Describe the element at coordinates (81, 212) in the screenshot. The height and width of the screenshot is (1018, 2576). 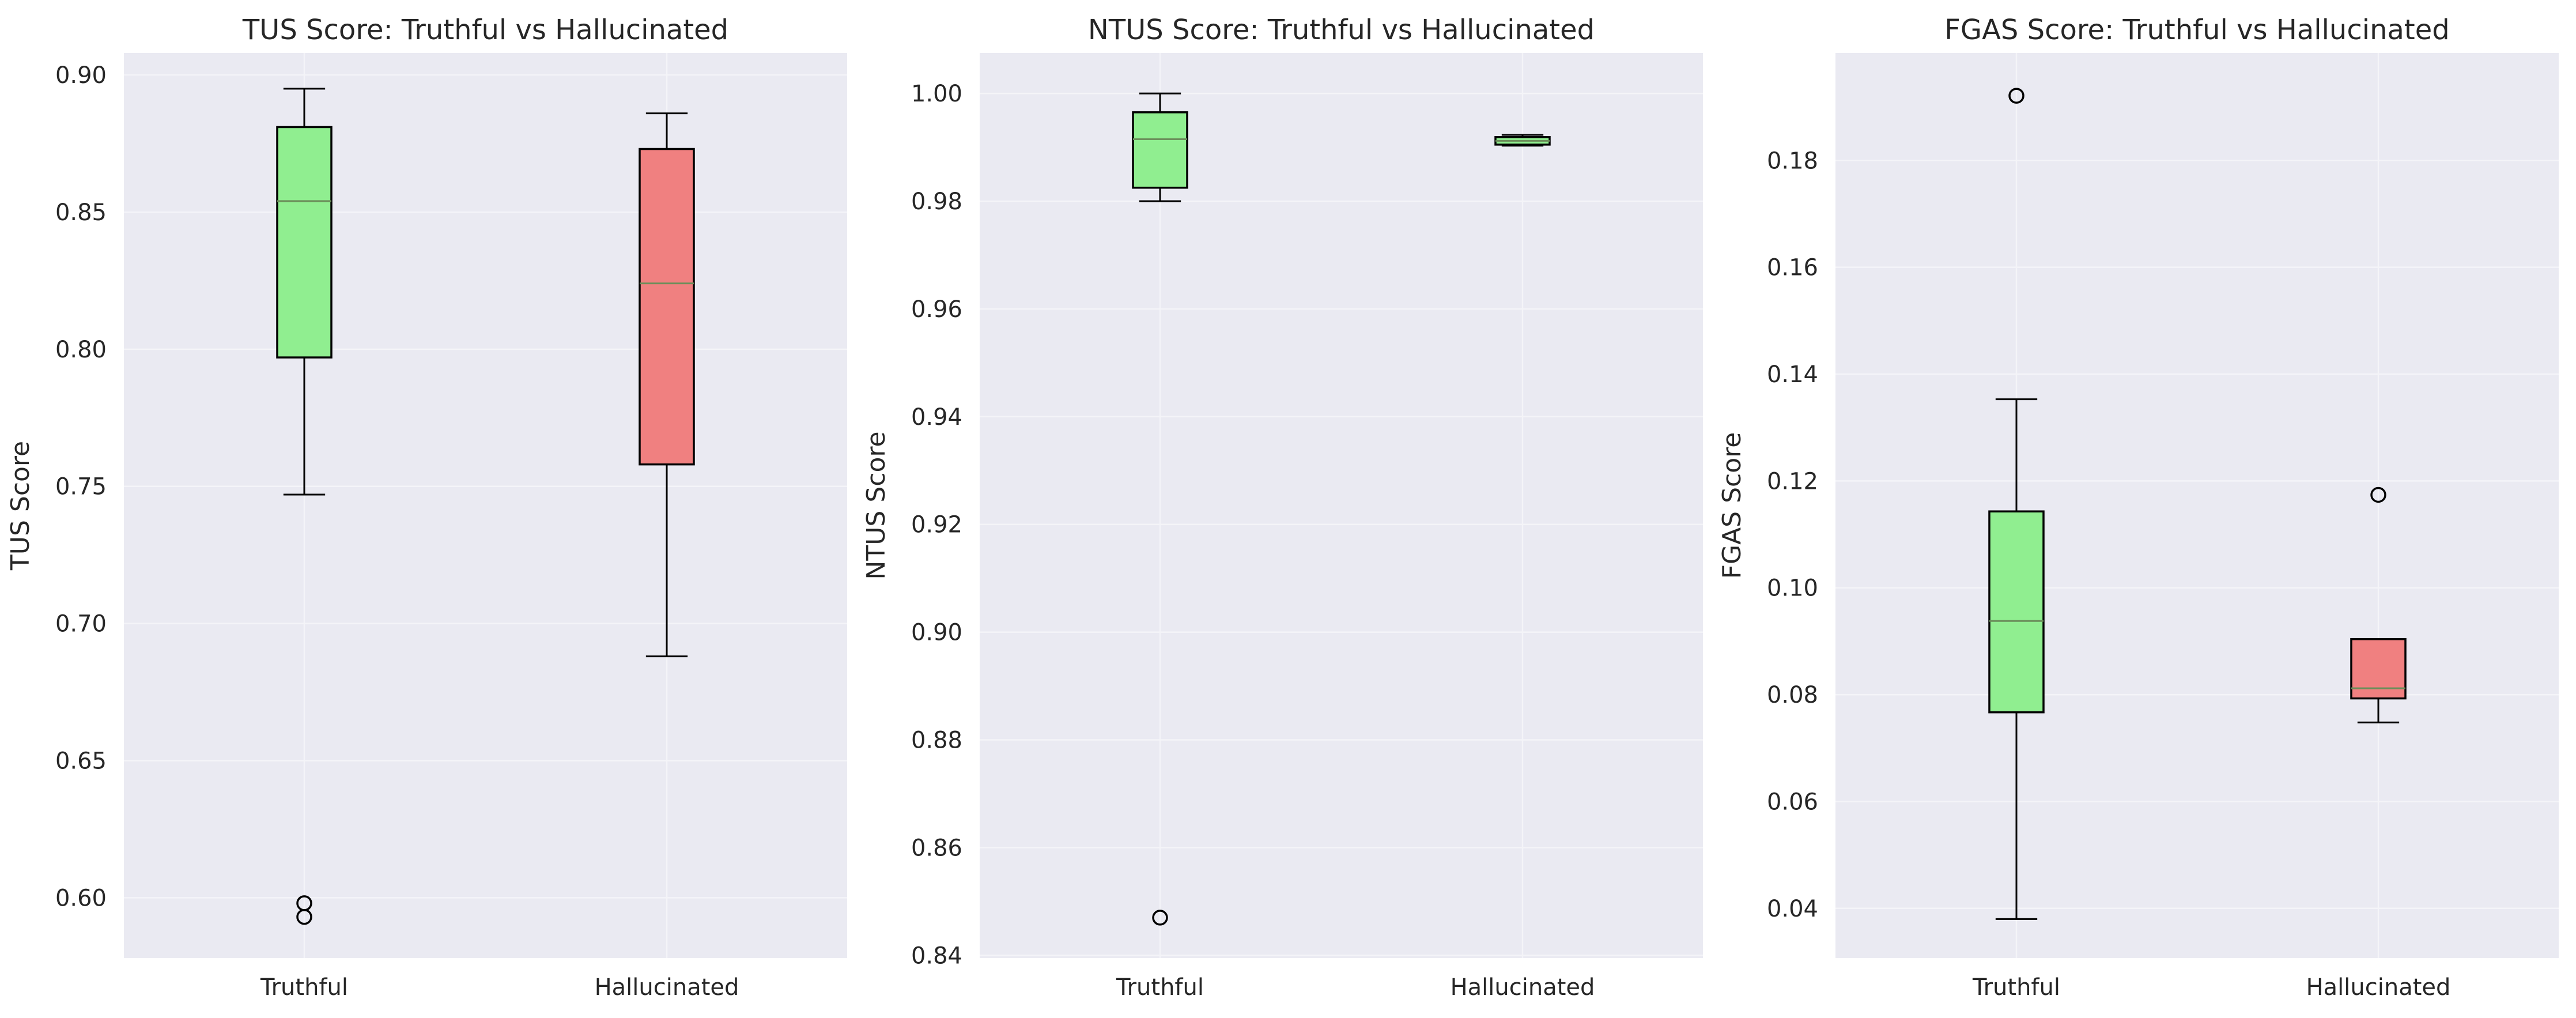
I see `y-tick-label: 0.85` at that location.